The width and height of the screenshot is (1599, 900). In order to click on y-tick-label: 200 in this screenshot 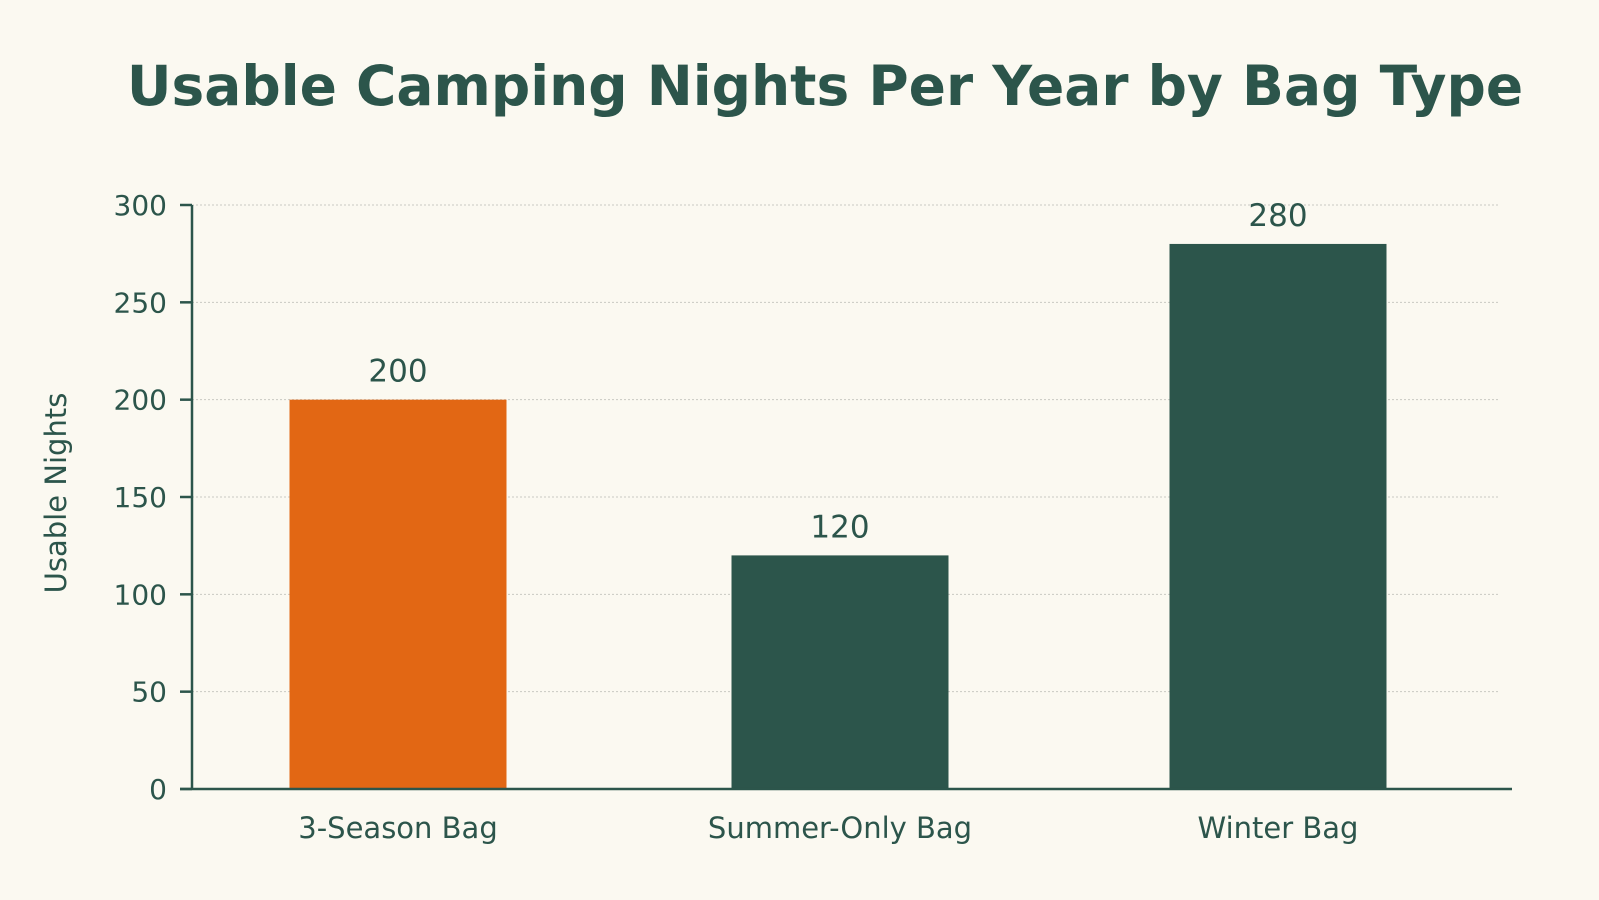, I will do `click(140, 400)`.